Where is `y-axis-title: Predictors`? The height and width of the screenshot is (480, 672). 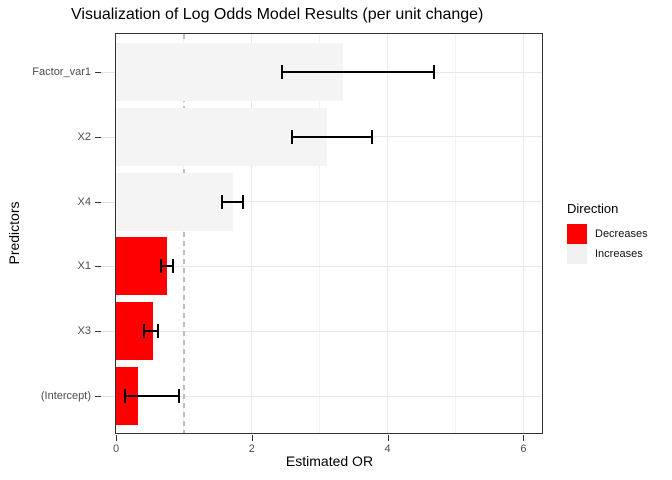 y-axis-title: Predictors is located at coordinates (14, 233).